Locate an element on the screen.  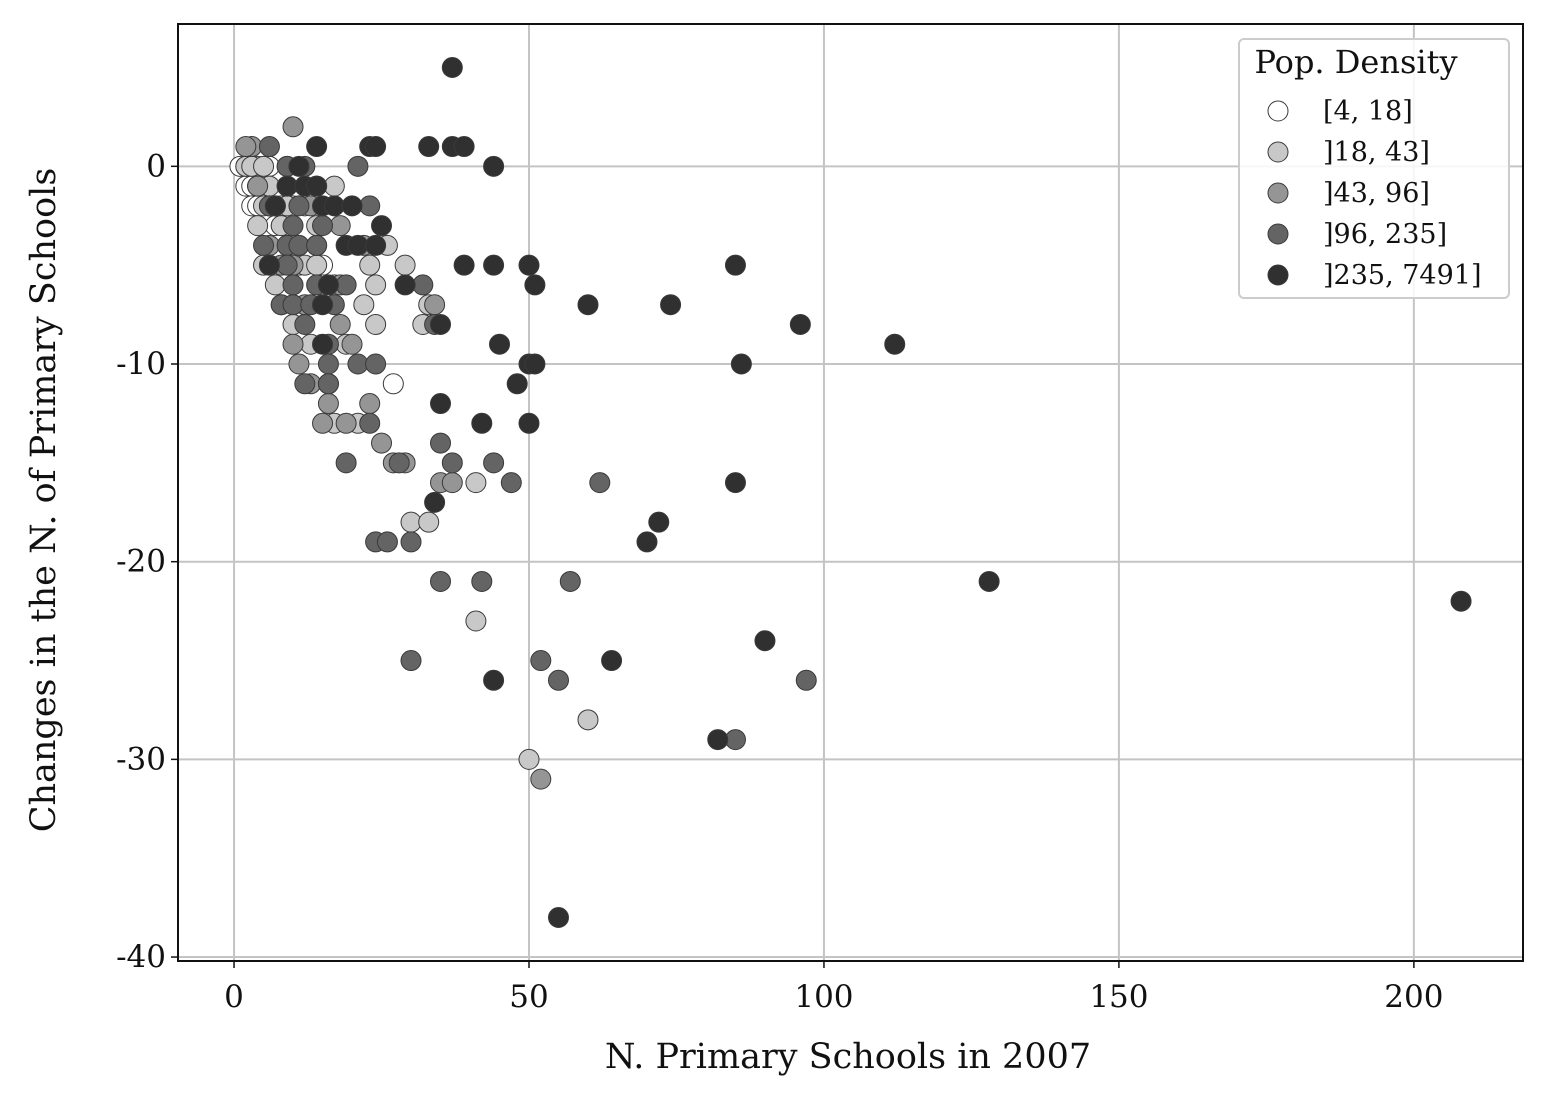
legend-label: ]18, 43] is located at coordinates (1376, 152).